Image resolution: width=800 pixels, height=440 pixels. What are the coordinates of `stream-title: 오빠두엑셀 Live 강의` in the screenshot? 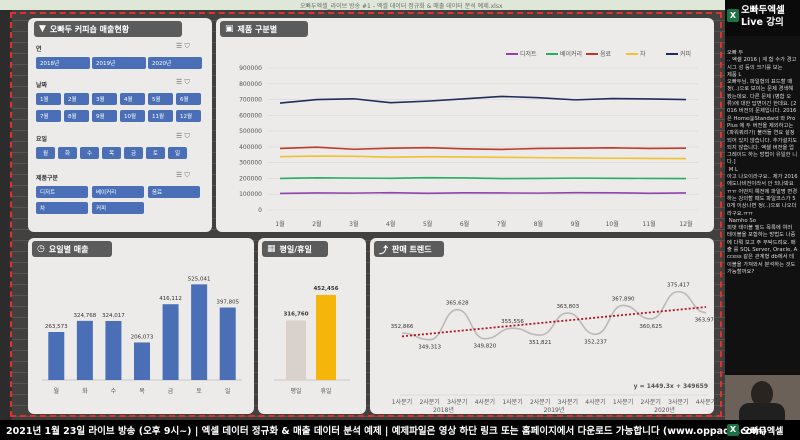 It's located at (763, 16).